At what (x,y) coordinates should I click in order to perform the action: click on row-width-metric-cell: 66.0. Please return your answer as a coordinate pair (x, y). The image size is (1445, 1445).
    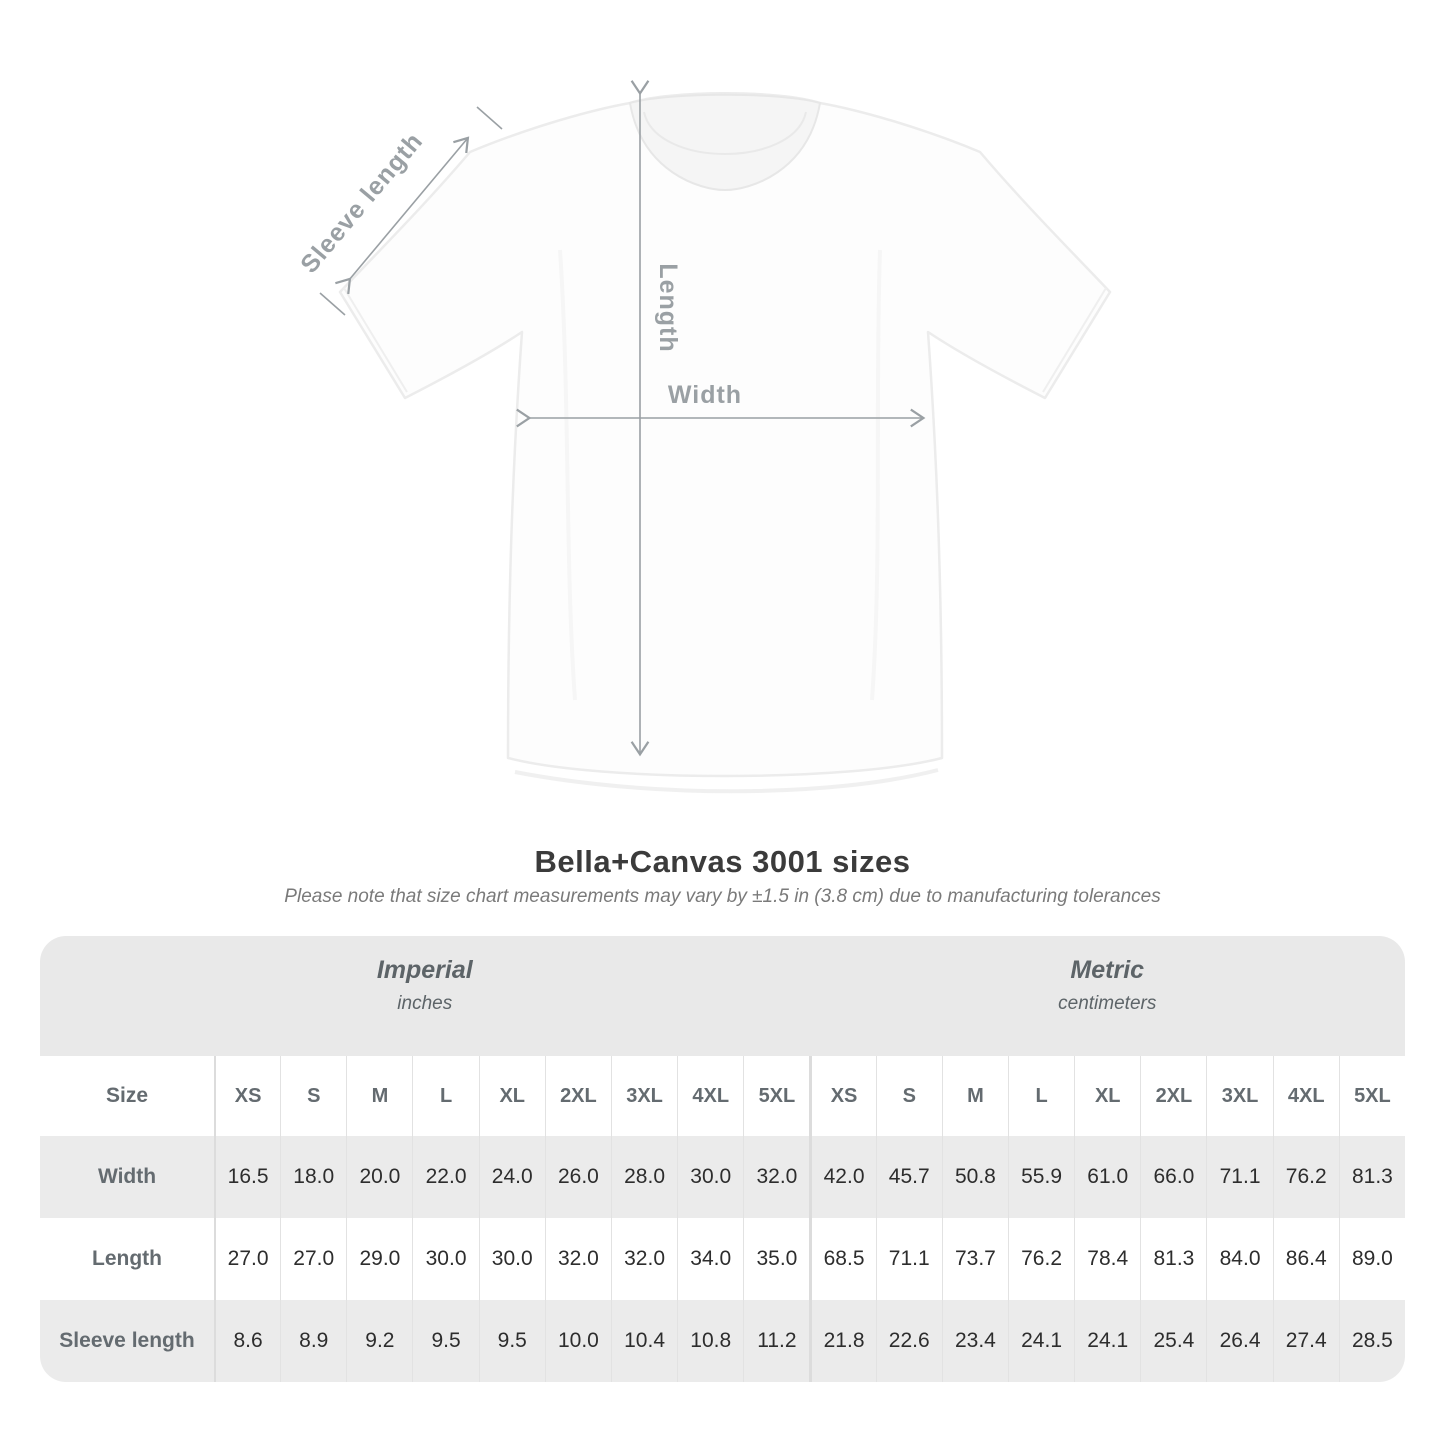
    Looking at the image, I should click on (1173, 1177).